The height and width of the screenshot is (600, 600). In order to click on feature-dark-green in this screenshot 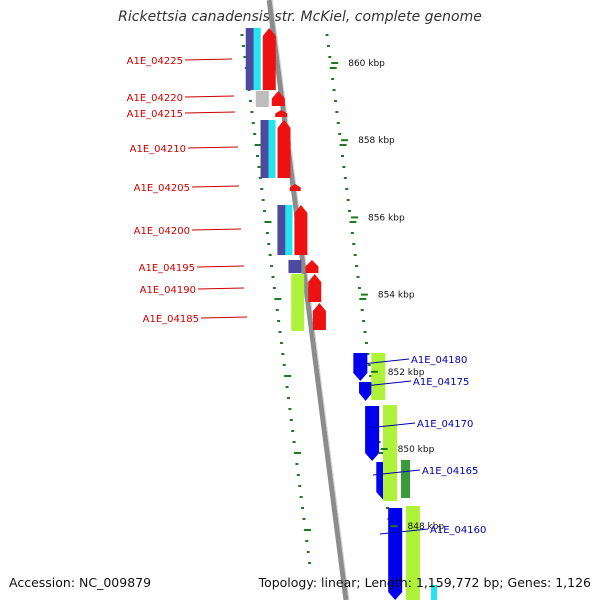, I will do `click(406, 479)`.